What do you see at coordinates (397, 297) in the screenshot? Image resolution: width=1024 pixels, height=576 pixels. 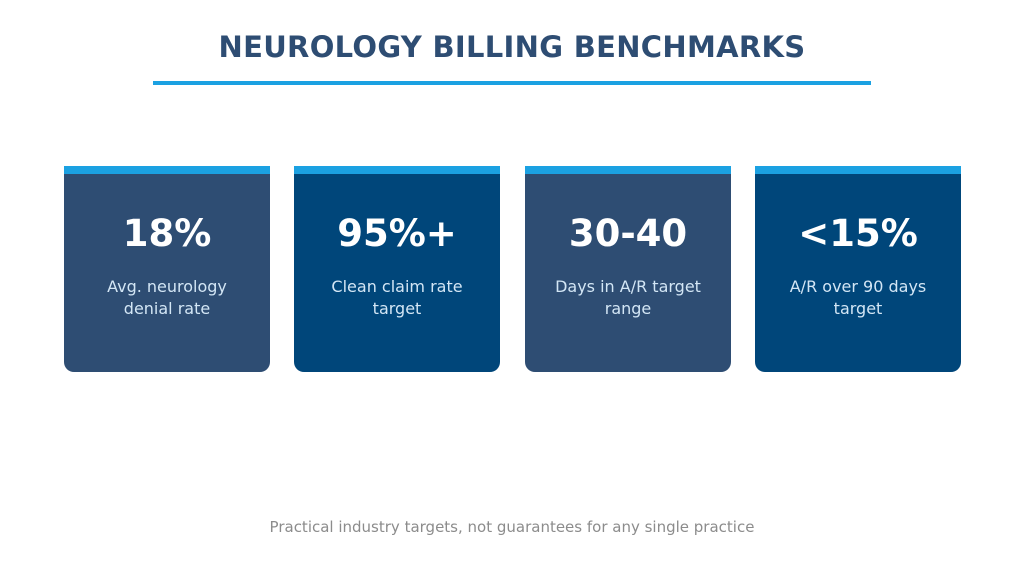 I see `stat-label: Clean claim rate target` at bounding box center [397, 297].